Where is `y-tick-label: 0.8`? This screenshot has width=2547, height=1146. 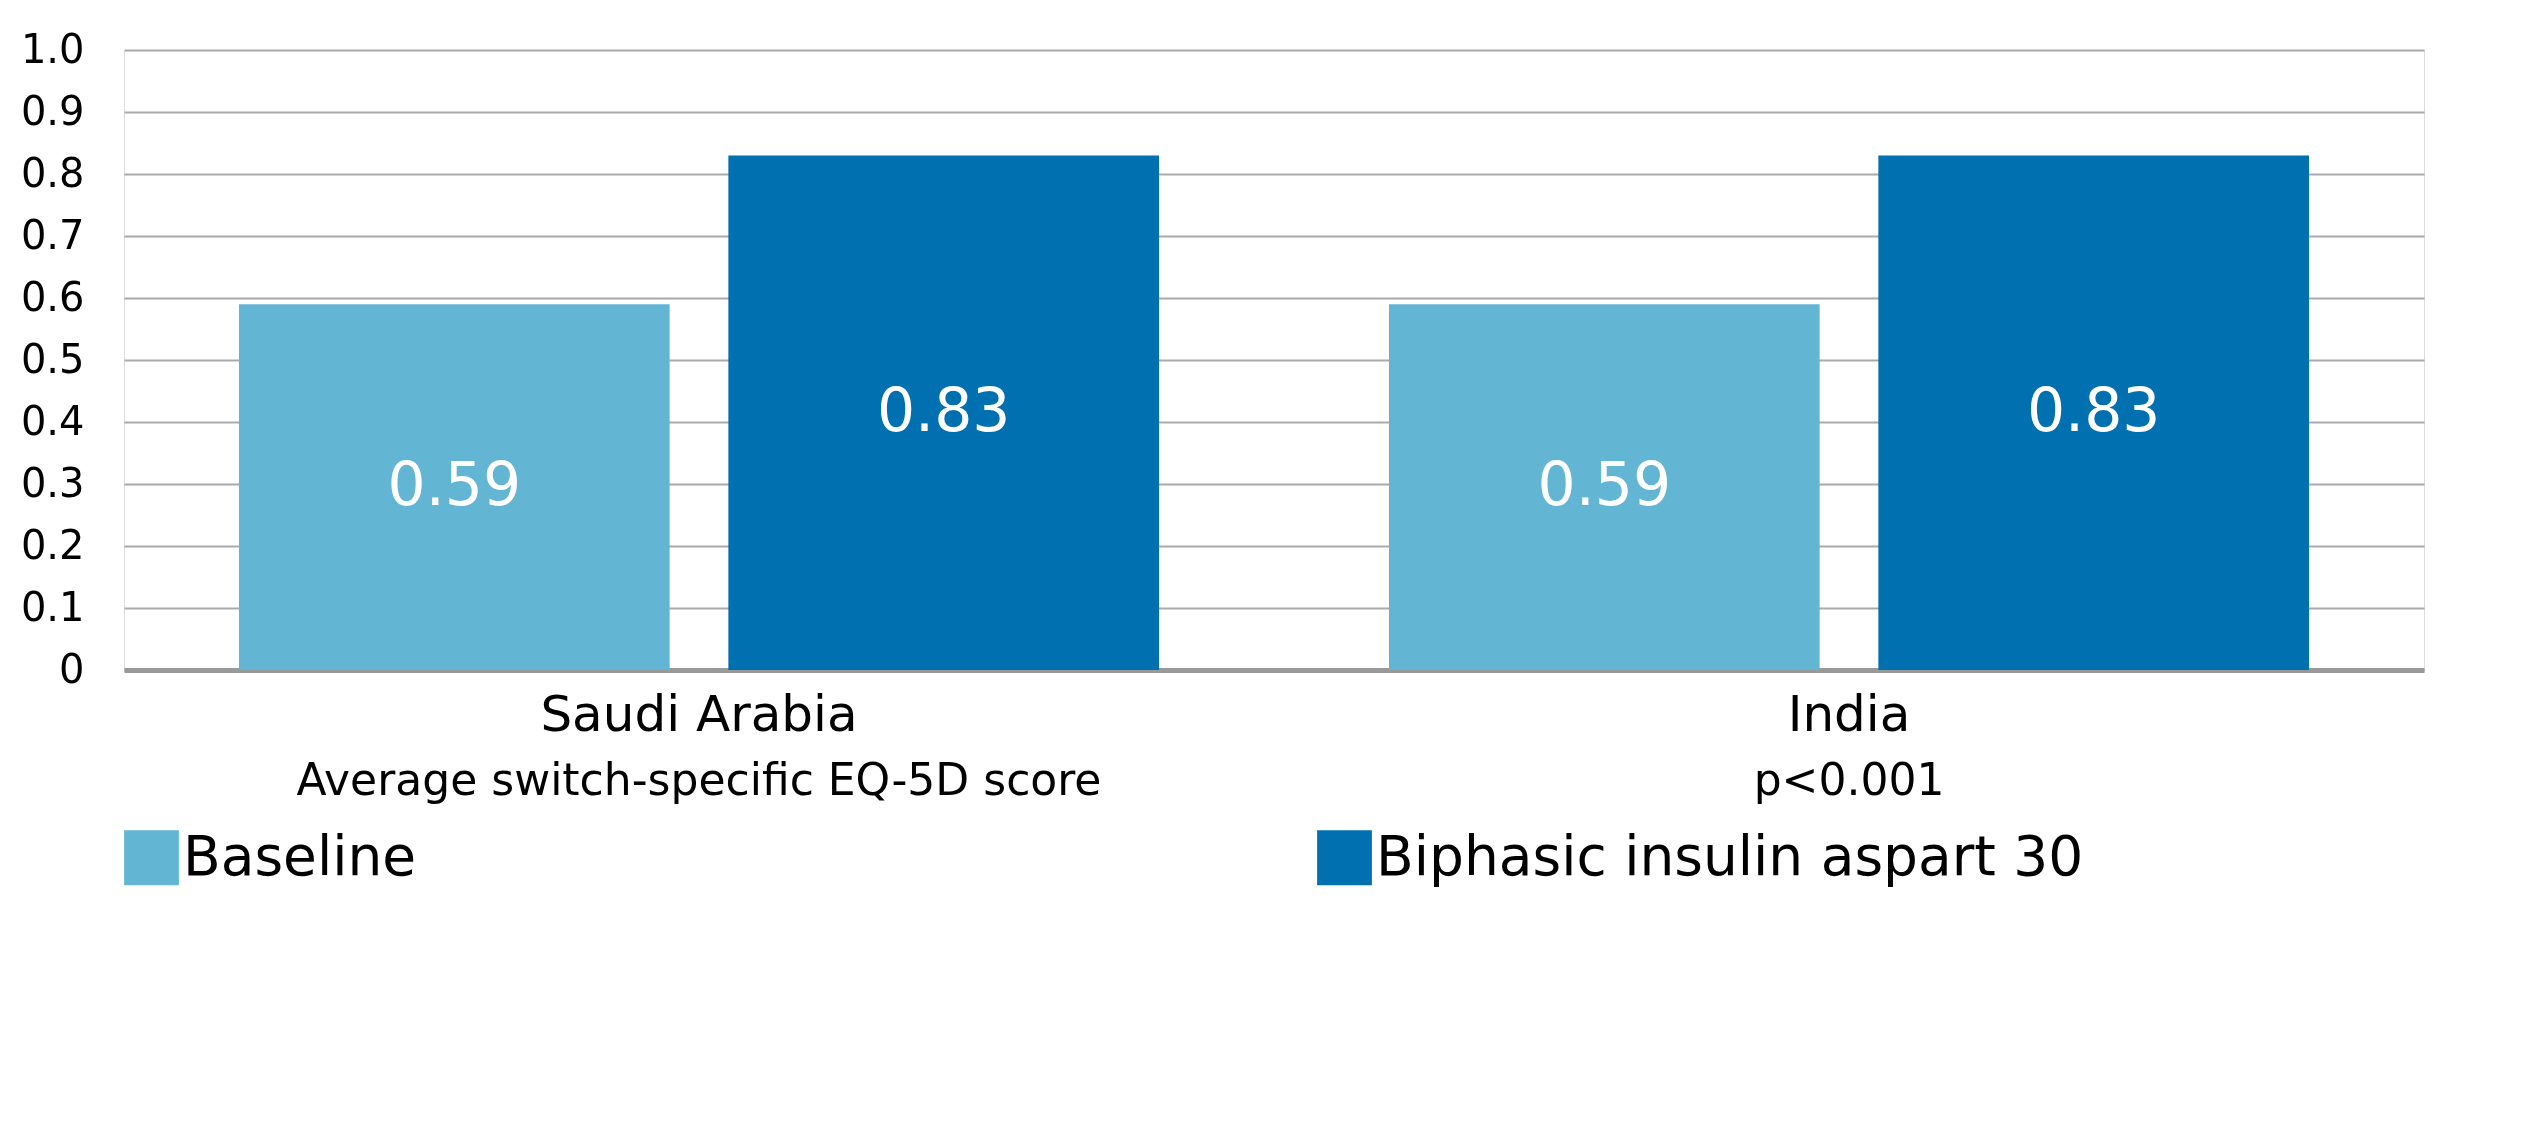
y-tick-label: 0.8 is located at coordinates (52, 172).